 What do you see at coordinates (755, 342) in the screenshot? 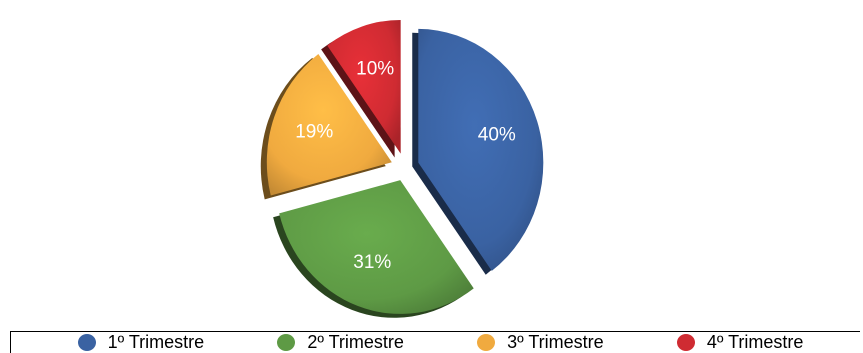
I see `legend-label-4: 4º Trimestre` at bounding box center [755, 342].